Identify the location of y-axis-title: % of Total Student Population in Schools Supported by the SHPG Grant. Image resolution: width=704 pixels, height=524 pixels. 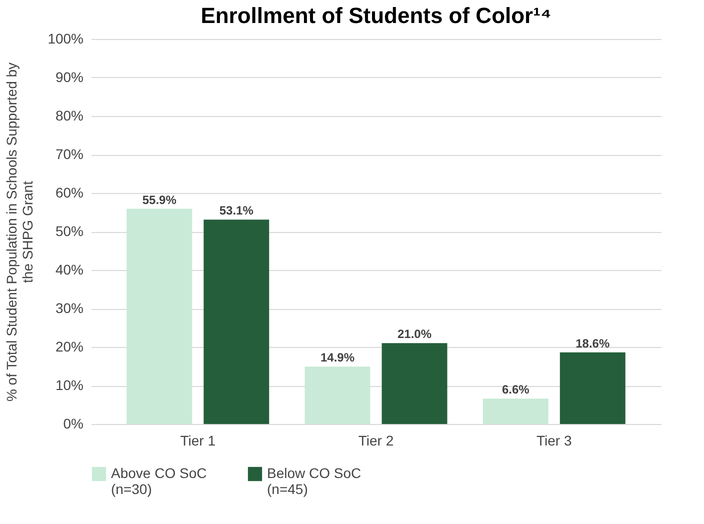
(20, 232).